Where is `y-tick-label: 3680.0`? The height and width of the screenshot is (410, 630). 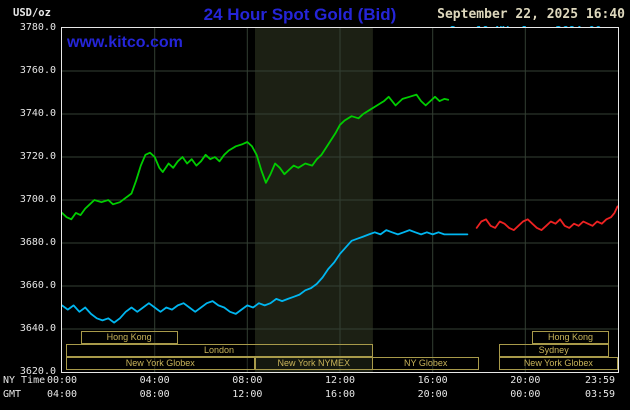
y-tick-label: 3680.0 is located at coordinates (37, 242).